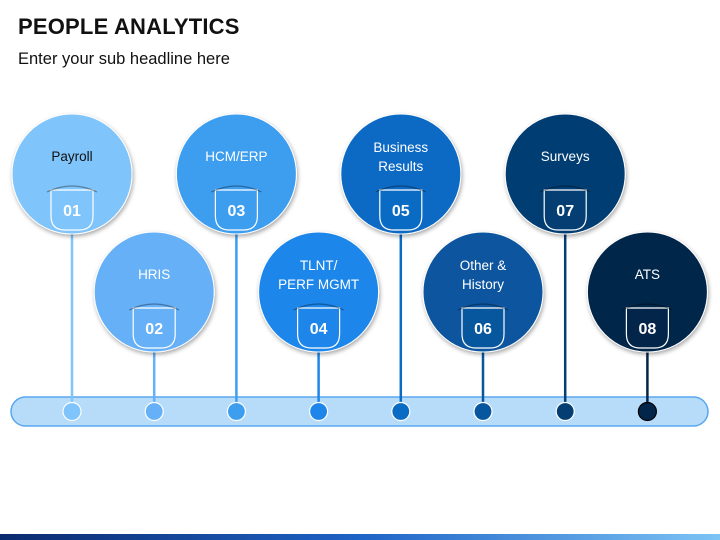 This screenshot has height=540, width=720. I want to click on timeline-item: 05 Business Results, so click(401, 267).